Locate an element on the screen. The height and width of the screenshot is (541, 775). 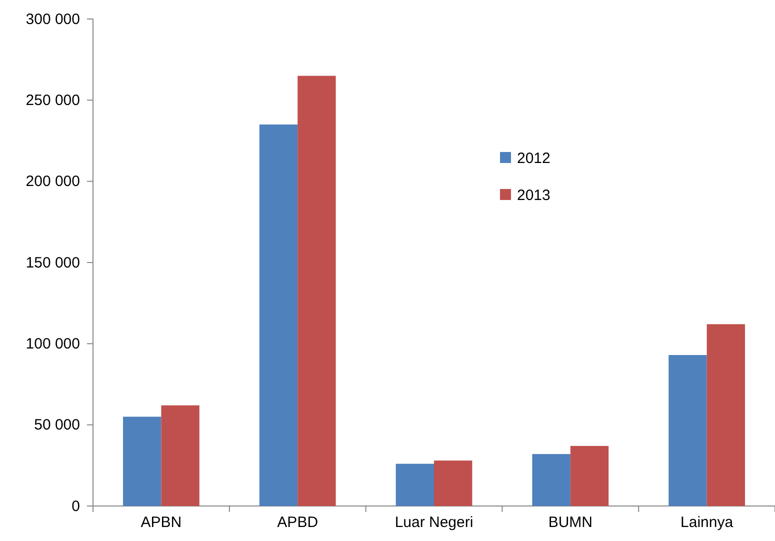
legend-label: 2013 is located at coordinates (533, 195).